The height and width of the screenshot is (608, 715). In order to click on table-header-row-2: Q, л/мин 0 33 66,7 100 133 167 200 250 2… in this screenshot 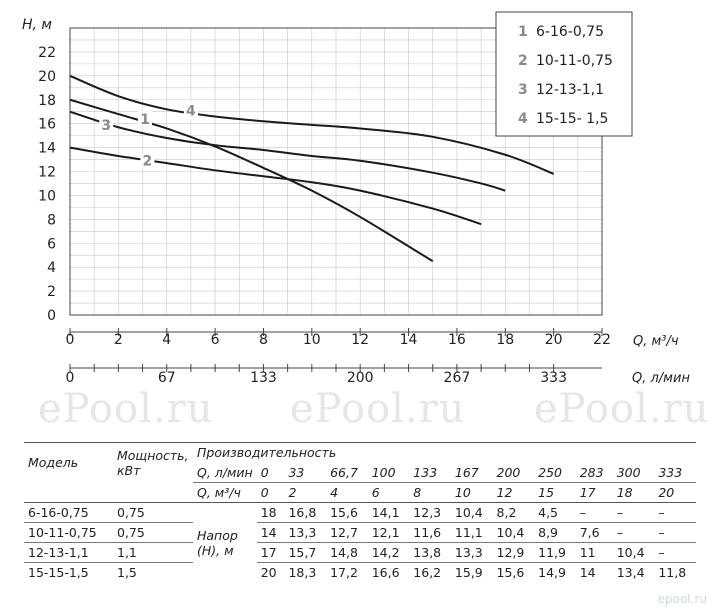, I will do `click(360, 472)`.